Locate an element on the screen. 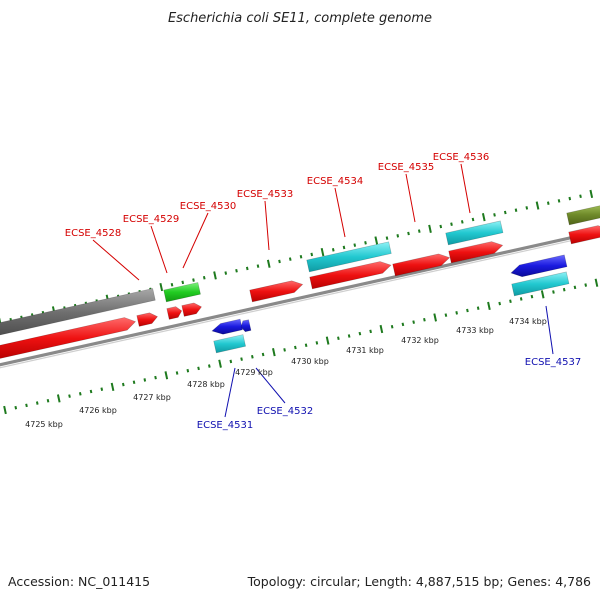 Image resolution: width=600 pixels, height=600 pixels. misc-feature is located at coordinates (583, 215).